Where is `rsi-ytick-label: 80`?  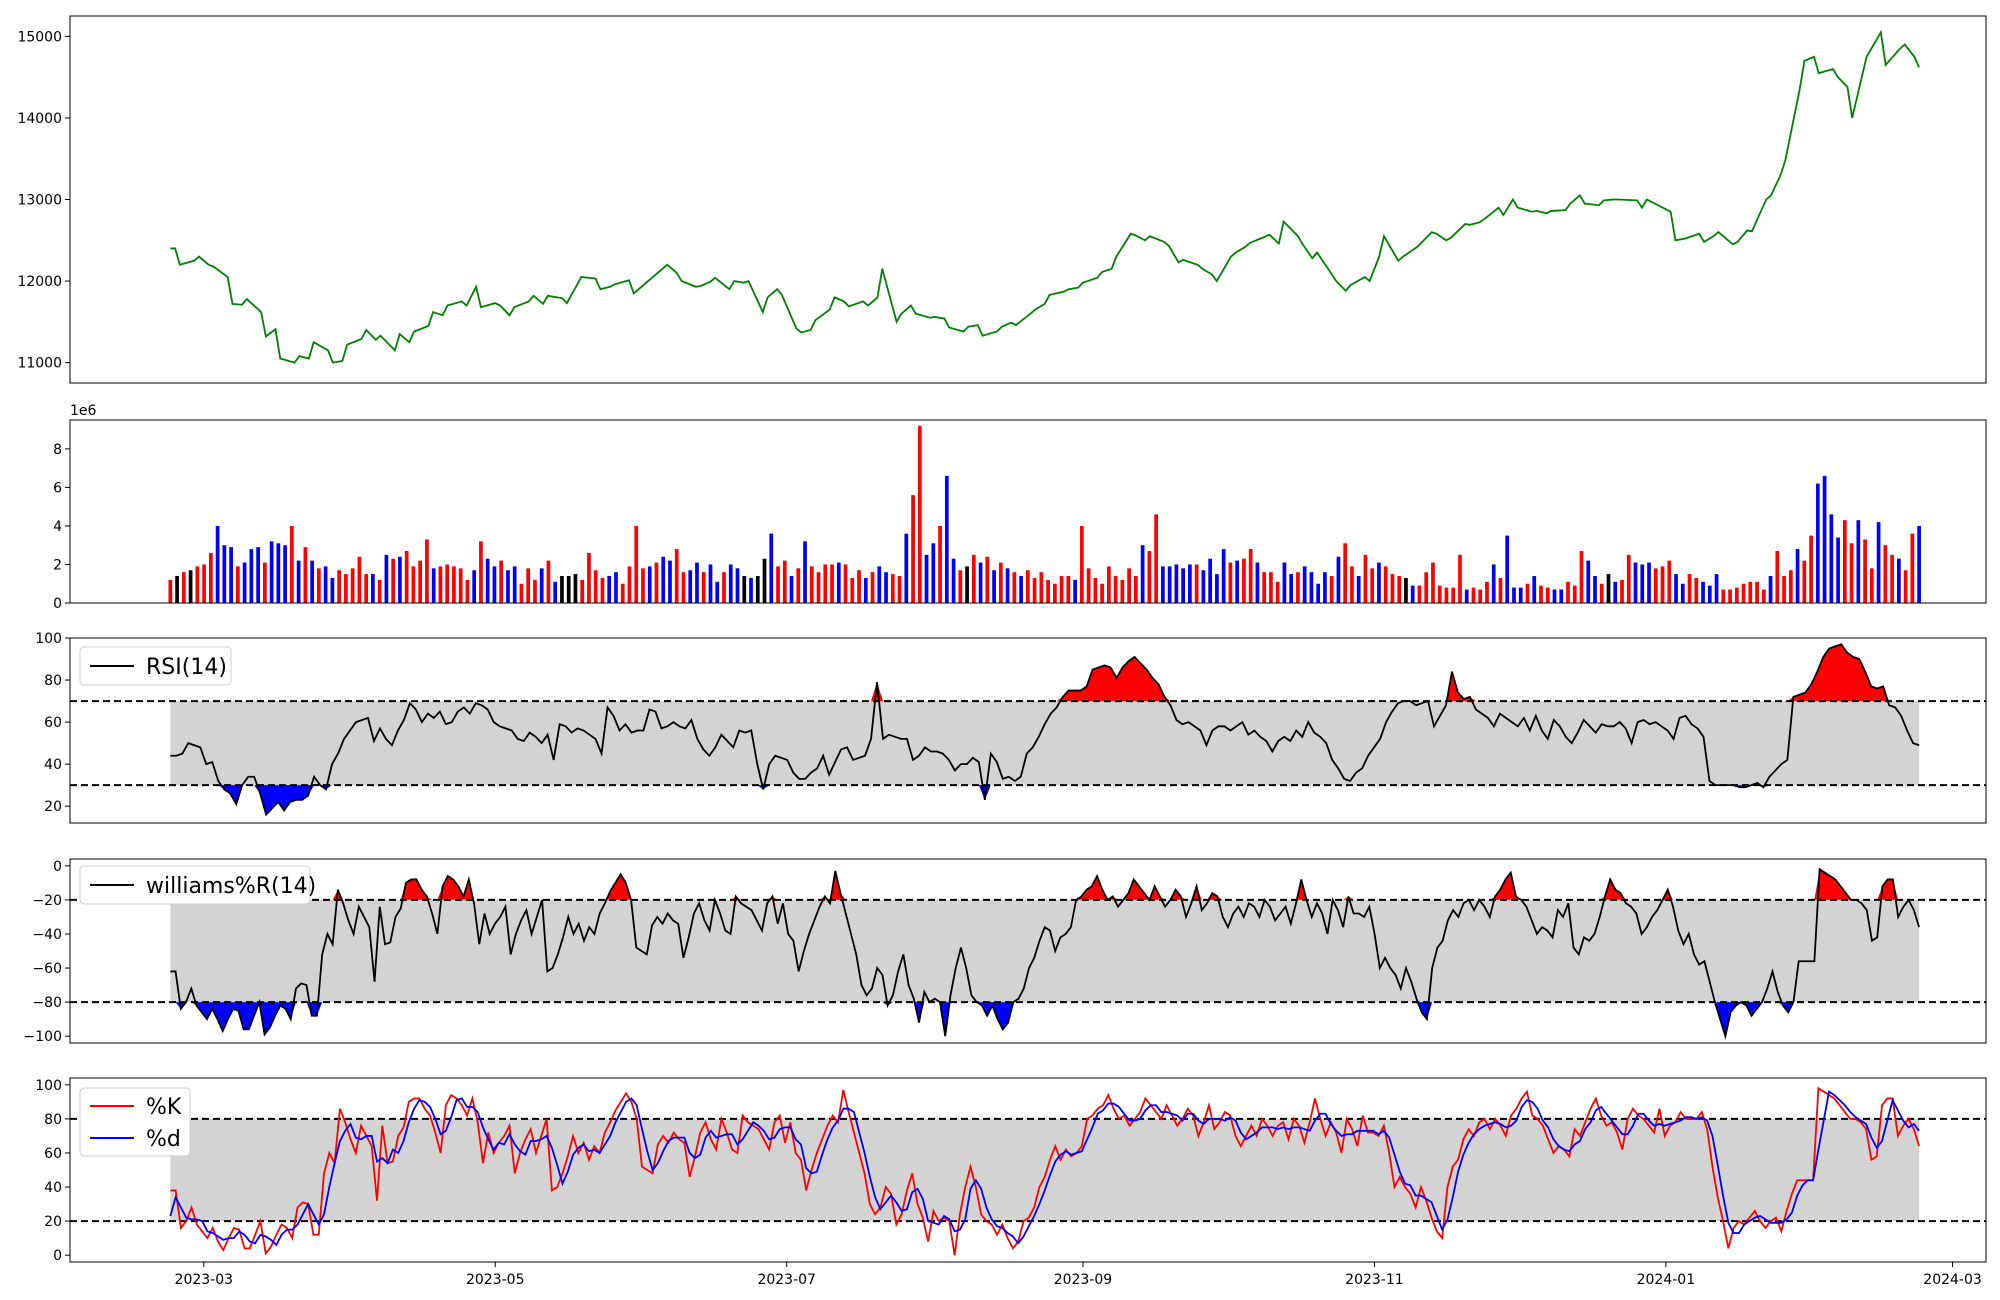 rsi-ytick-label: 80 is located at coordinates (53, 681).